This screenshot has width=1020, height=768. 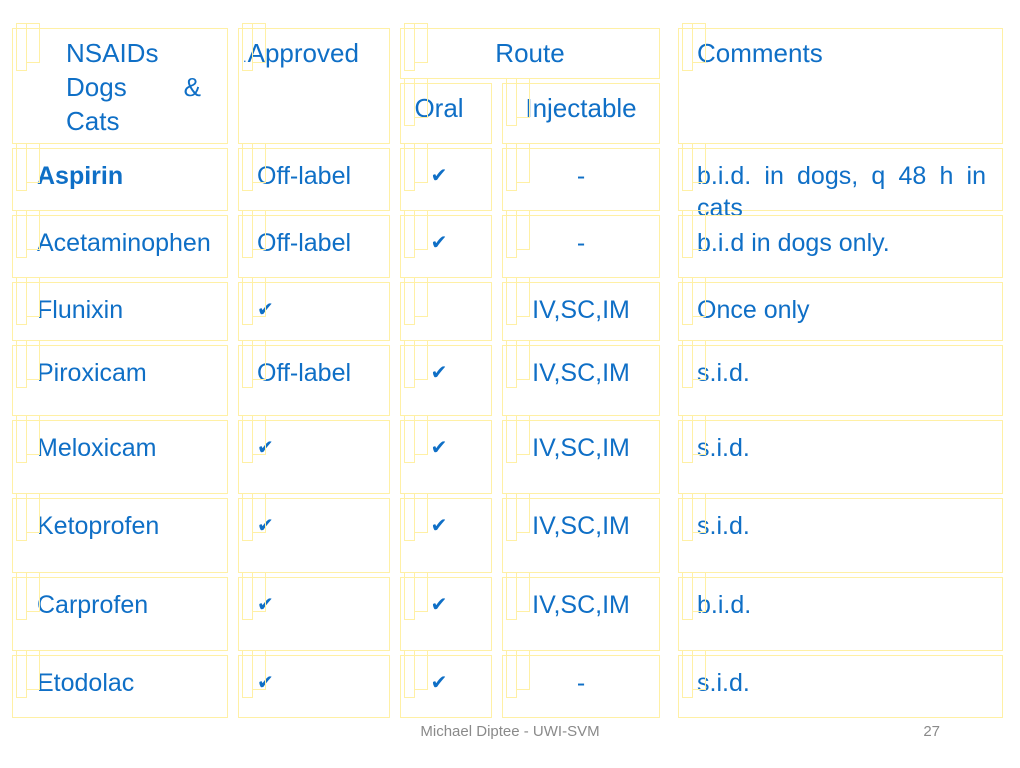 I want to click on cell-comments: b.i.d. in dogs, q 48 h in cats, so click(x=840, y=182).